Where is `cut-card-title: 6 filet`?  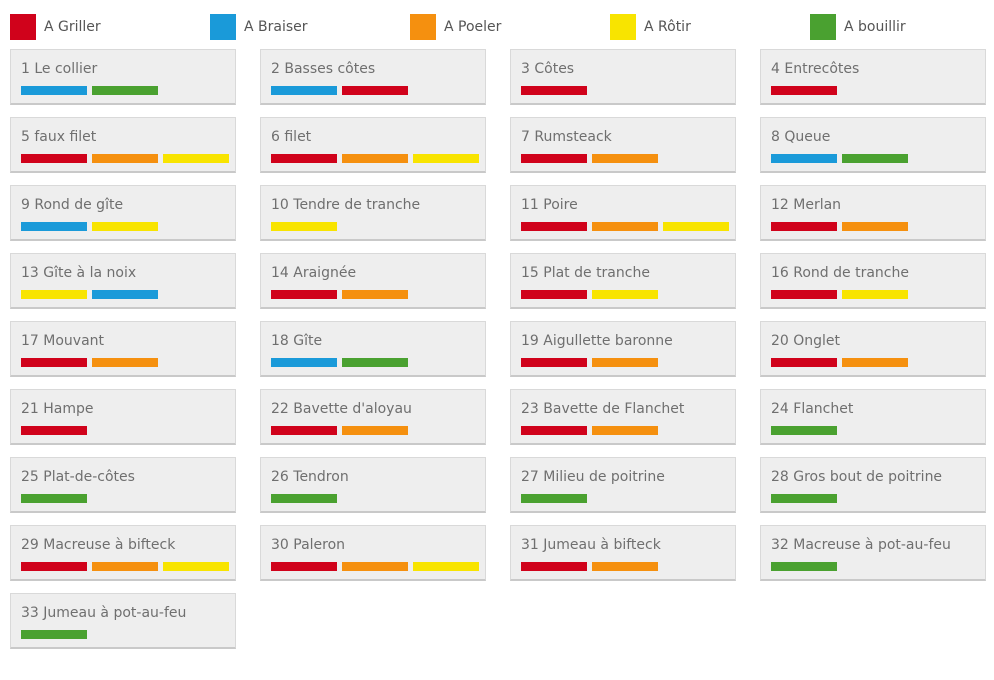 cut-card-title: 6 filet is located at coordinates (291, 137).